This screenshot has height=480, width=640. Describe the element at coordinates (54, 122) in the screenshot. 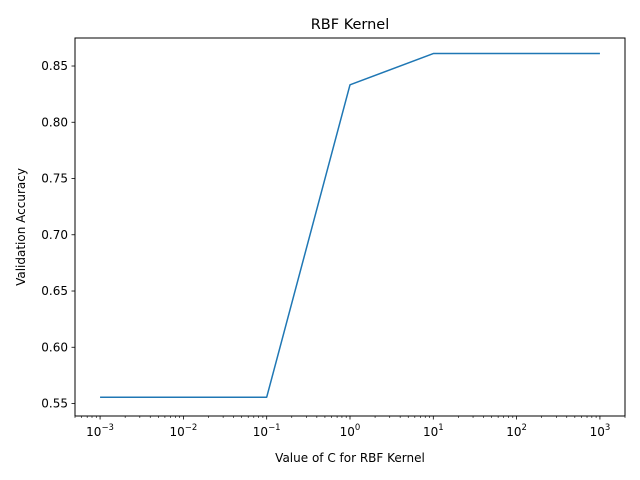

I see `y-tick-label: 0.80` at that location.